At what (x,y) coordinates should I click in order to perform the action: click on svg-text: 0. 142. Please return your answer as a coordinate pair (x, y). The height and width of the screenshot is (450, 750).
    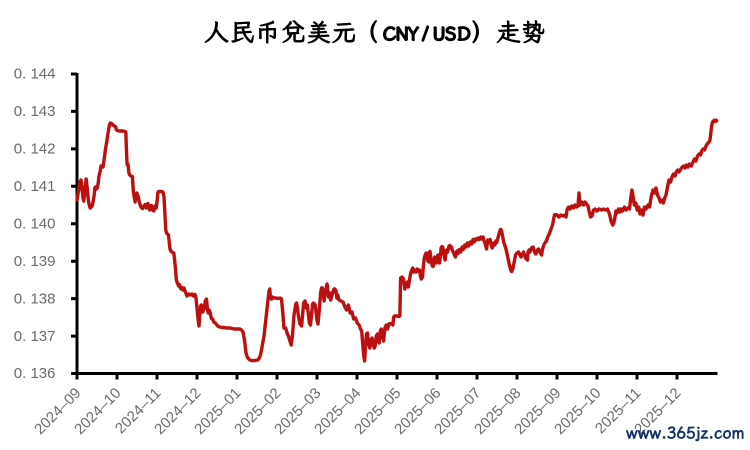
    Looking at the image, I should click on (35, 149).